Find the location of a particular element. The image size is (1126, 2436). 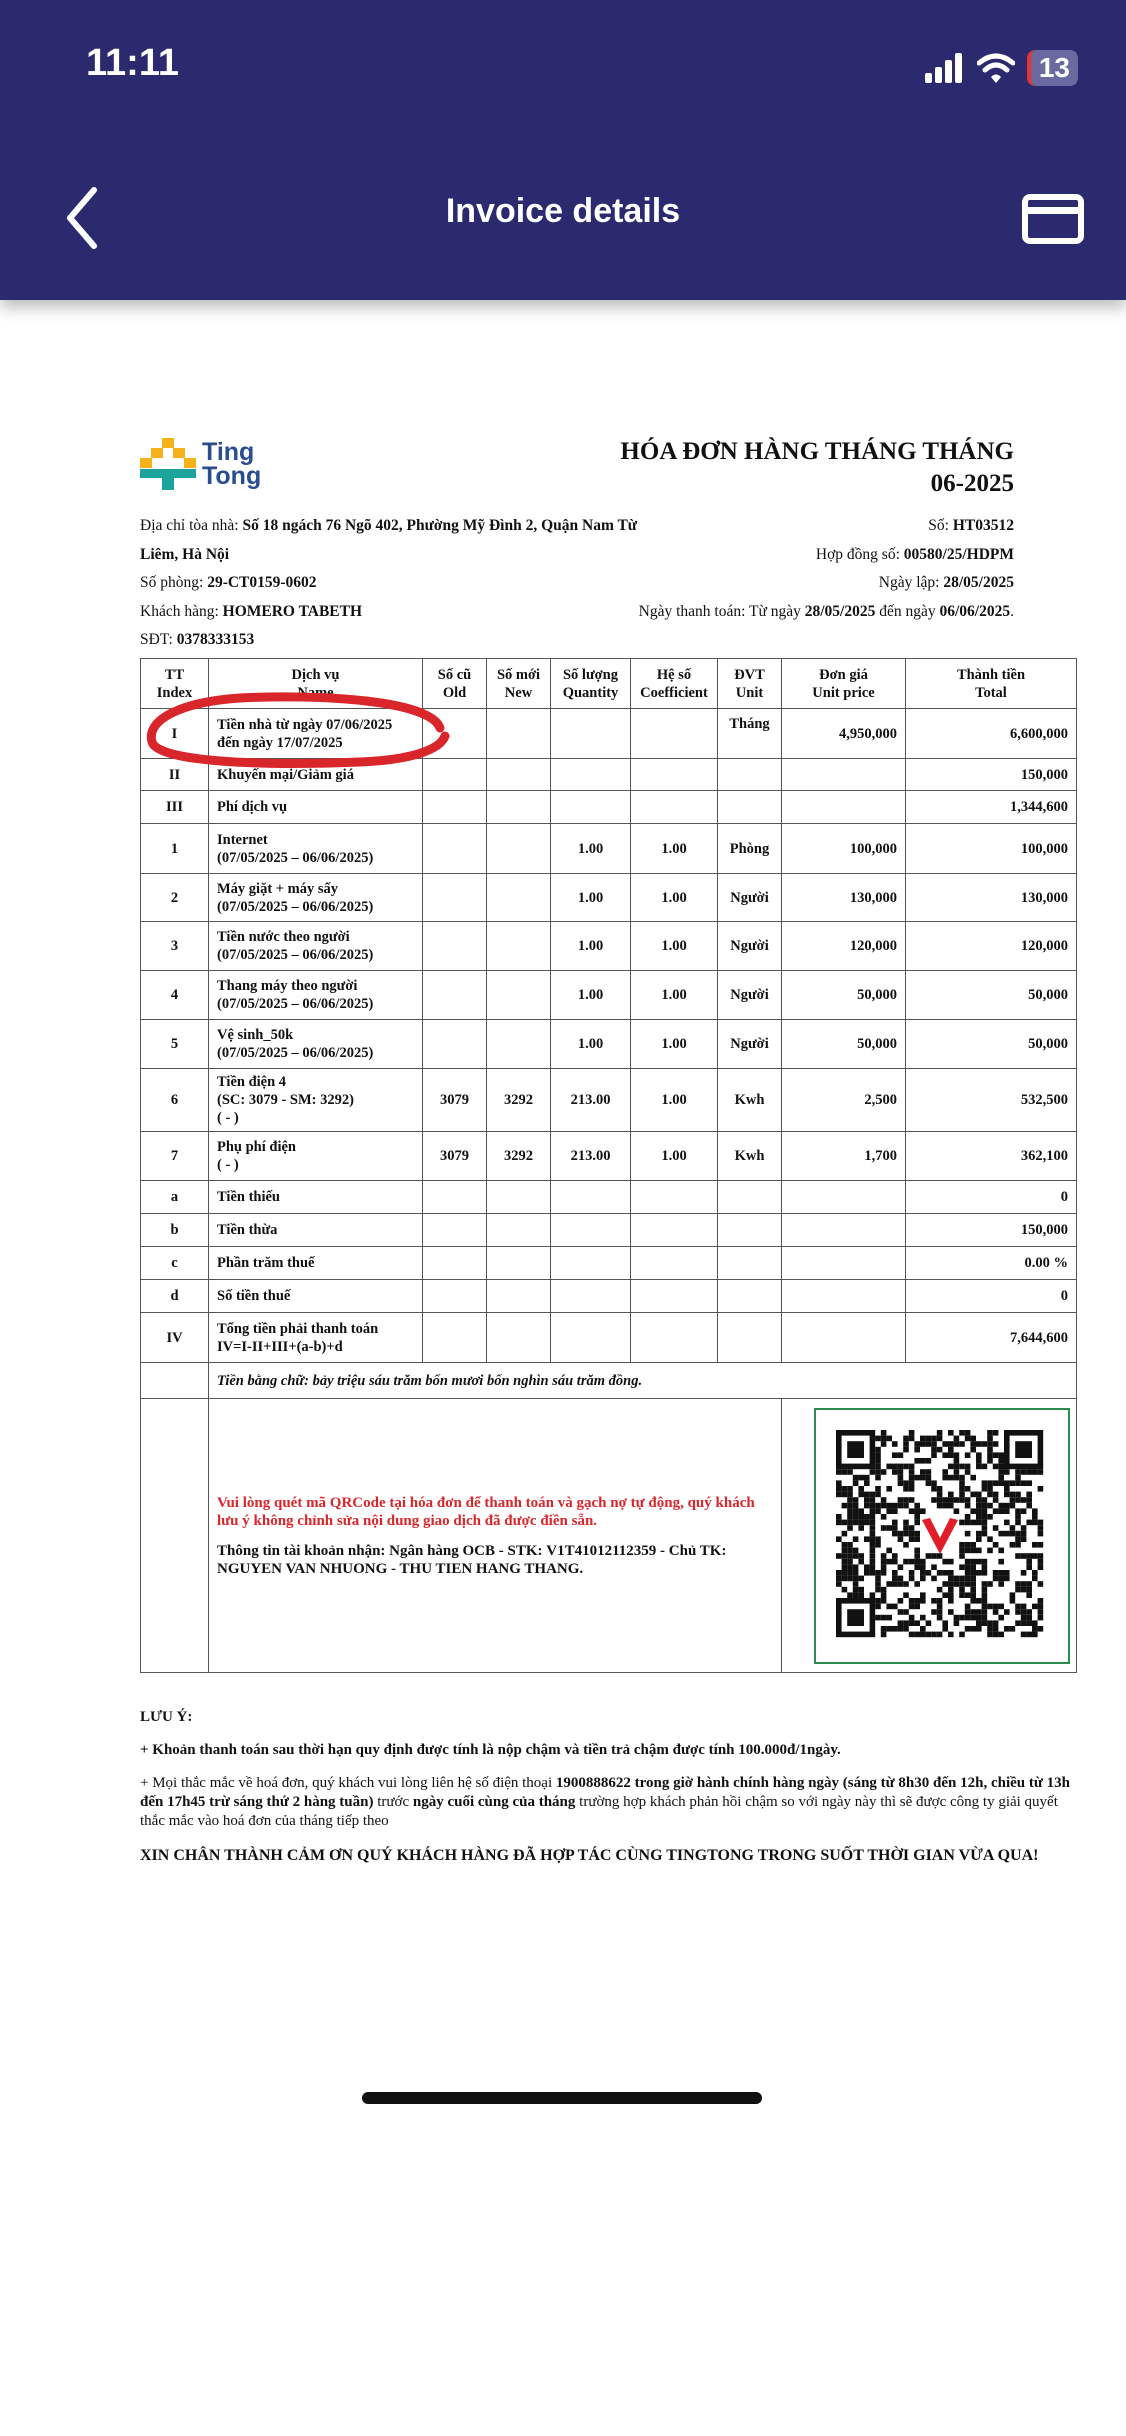

table-cell: Người is located at coordinates (749, 946).